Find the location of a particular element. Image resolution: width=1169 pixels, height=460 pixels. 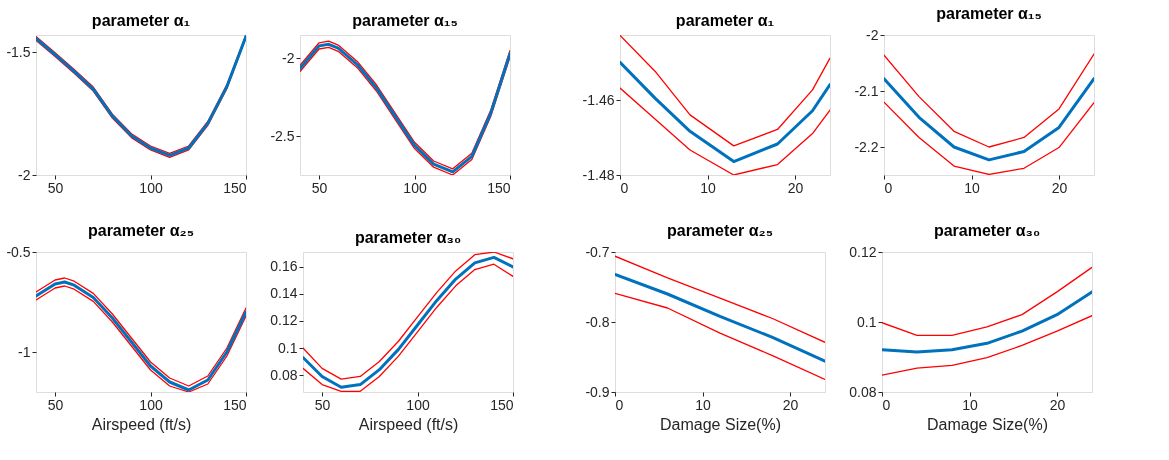

y-tick-label: -0.8 is located at coordinates (597, 321).